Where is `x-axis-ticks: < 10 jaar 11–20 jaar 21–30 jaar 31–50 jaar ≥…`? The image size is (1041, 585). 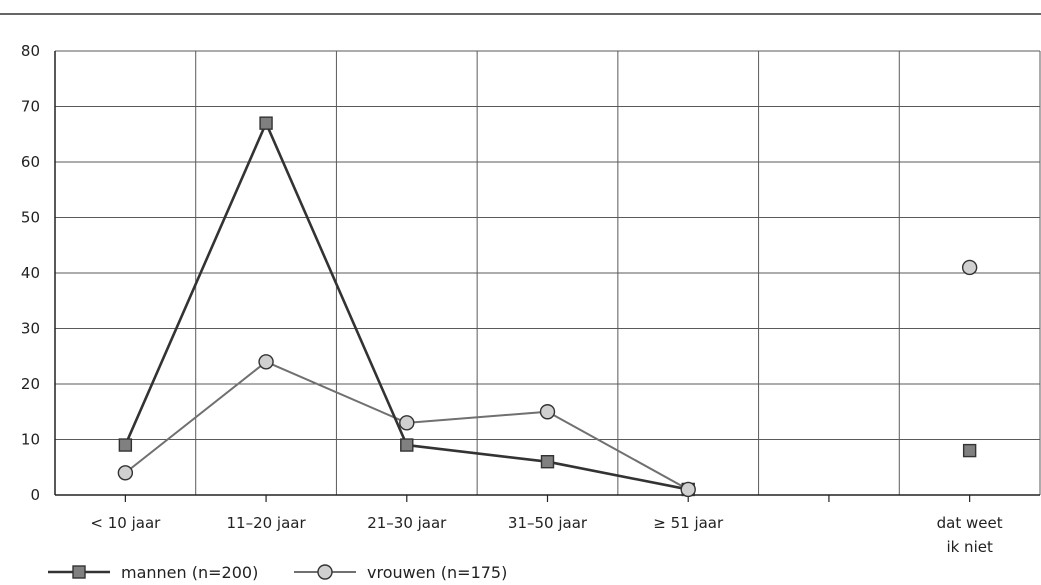
x-axis-ticks: < 10 jaar 11–20 jaar 21–30 jaar 31–50 jaar ≥… is located at coordinates (546, 535).